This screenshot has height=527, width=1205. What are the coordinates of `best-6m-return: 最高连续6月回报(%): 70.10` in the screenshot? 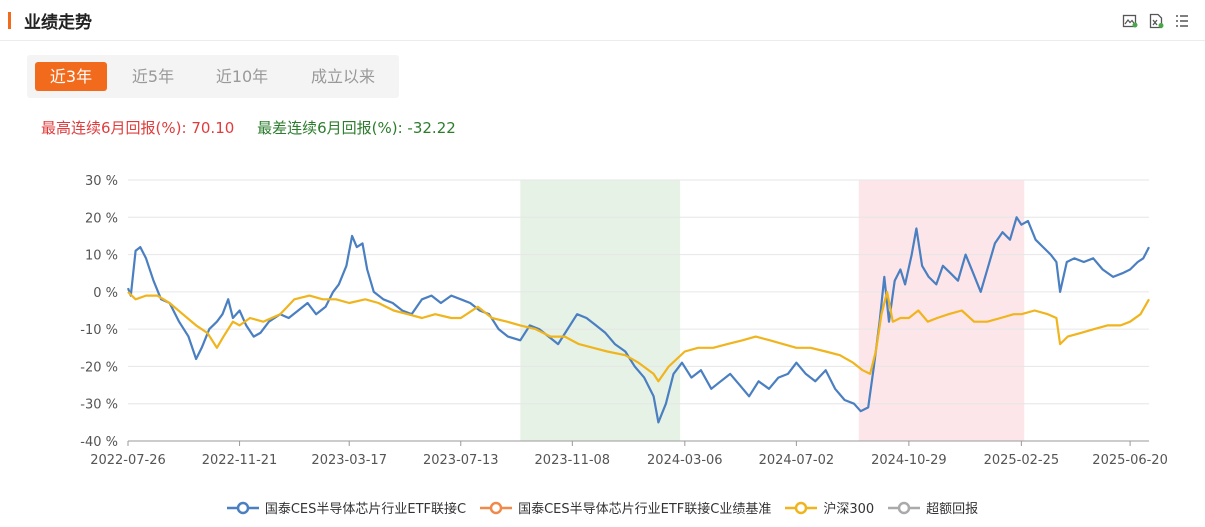 It's located at (137, 128).